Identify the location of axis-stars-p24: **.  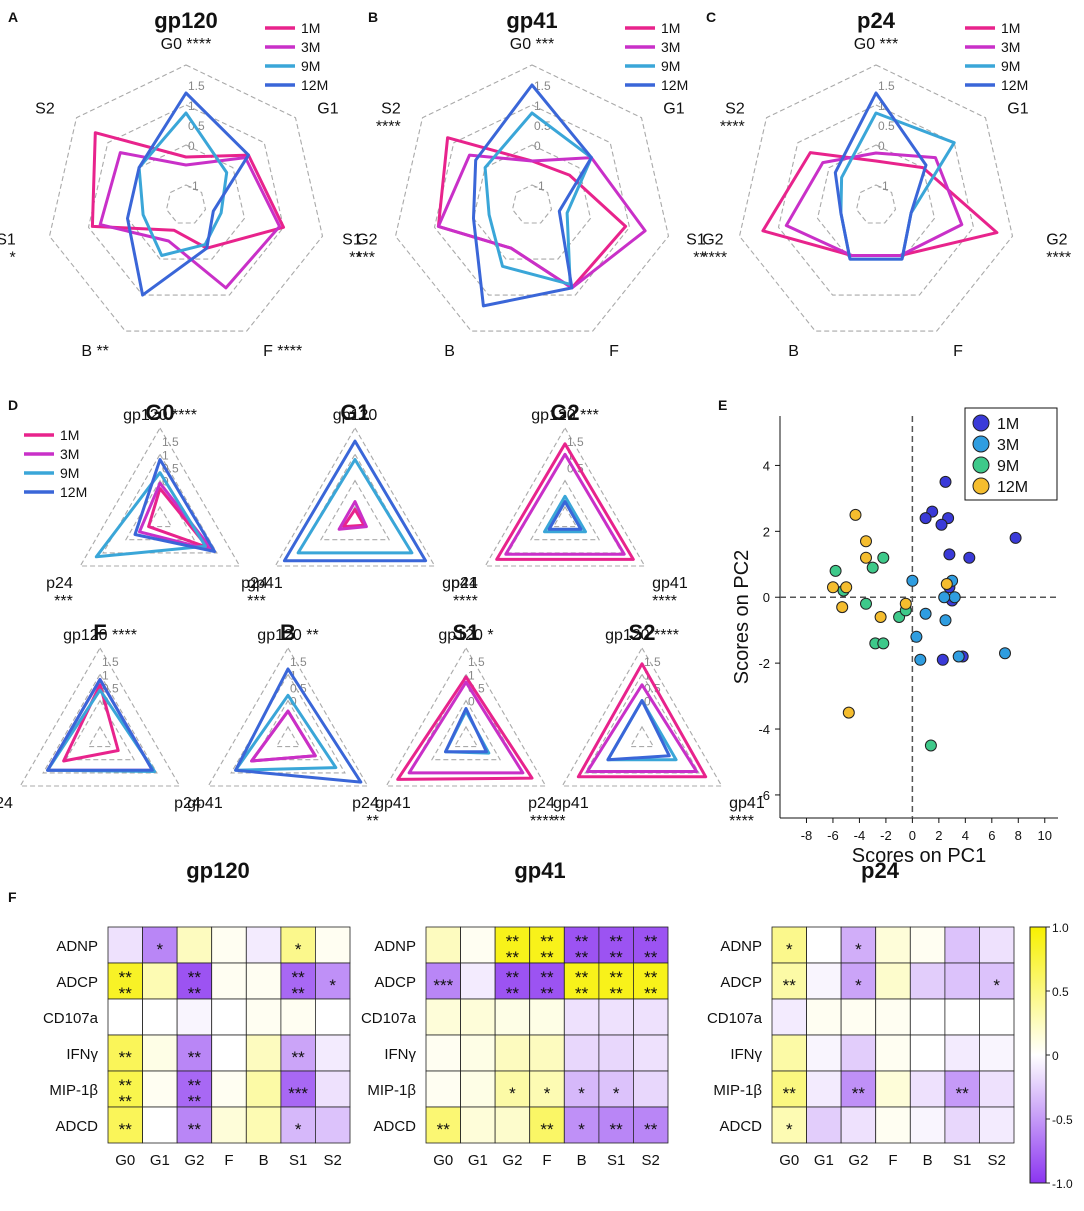
(372, 821).